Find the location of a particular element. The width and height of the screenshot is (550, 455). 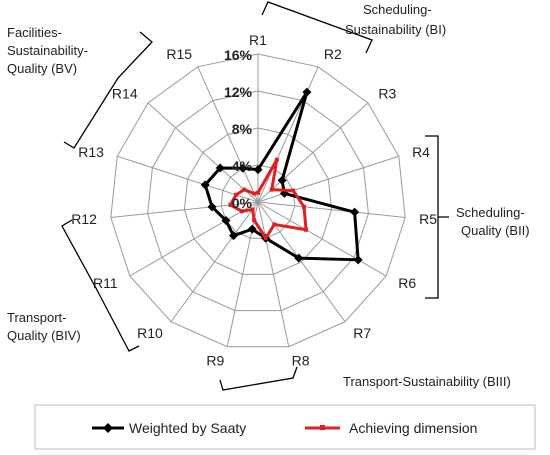

tick-label-1: 4% is located at coordinates (242, 166).